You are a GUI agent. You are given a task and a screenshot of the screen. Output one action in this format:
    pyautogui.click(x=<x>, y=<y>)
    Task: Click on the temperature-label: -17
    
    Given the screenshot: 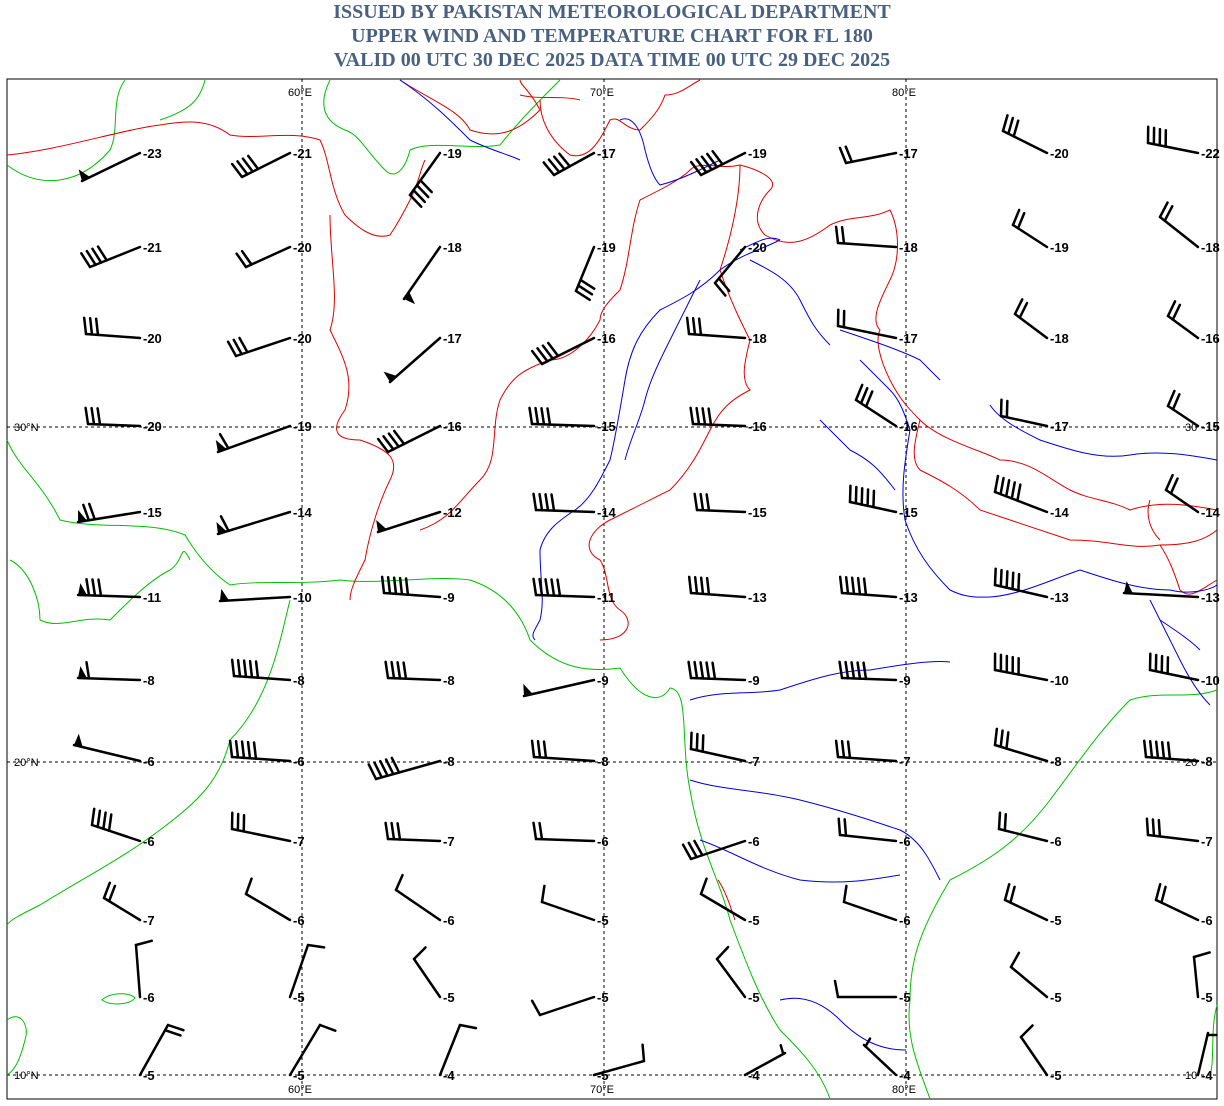 What is the action you would take?
    pyautogui.click(x=908, y=153)
    